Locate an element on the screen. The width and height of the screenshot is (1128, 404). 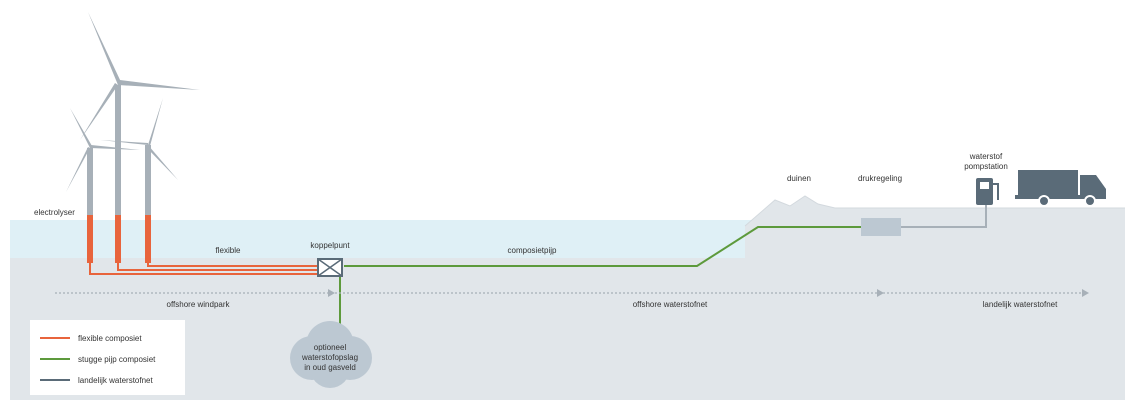
storage-label: waterstofopslag is located at coordinates (329, 357).